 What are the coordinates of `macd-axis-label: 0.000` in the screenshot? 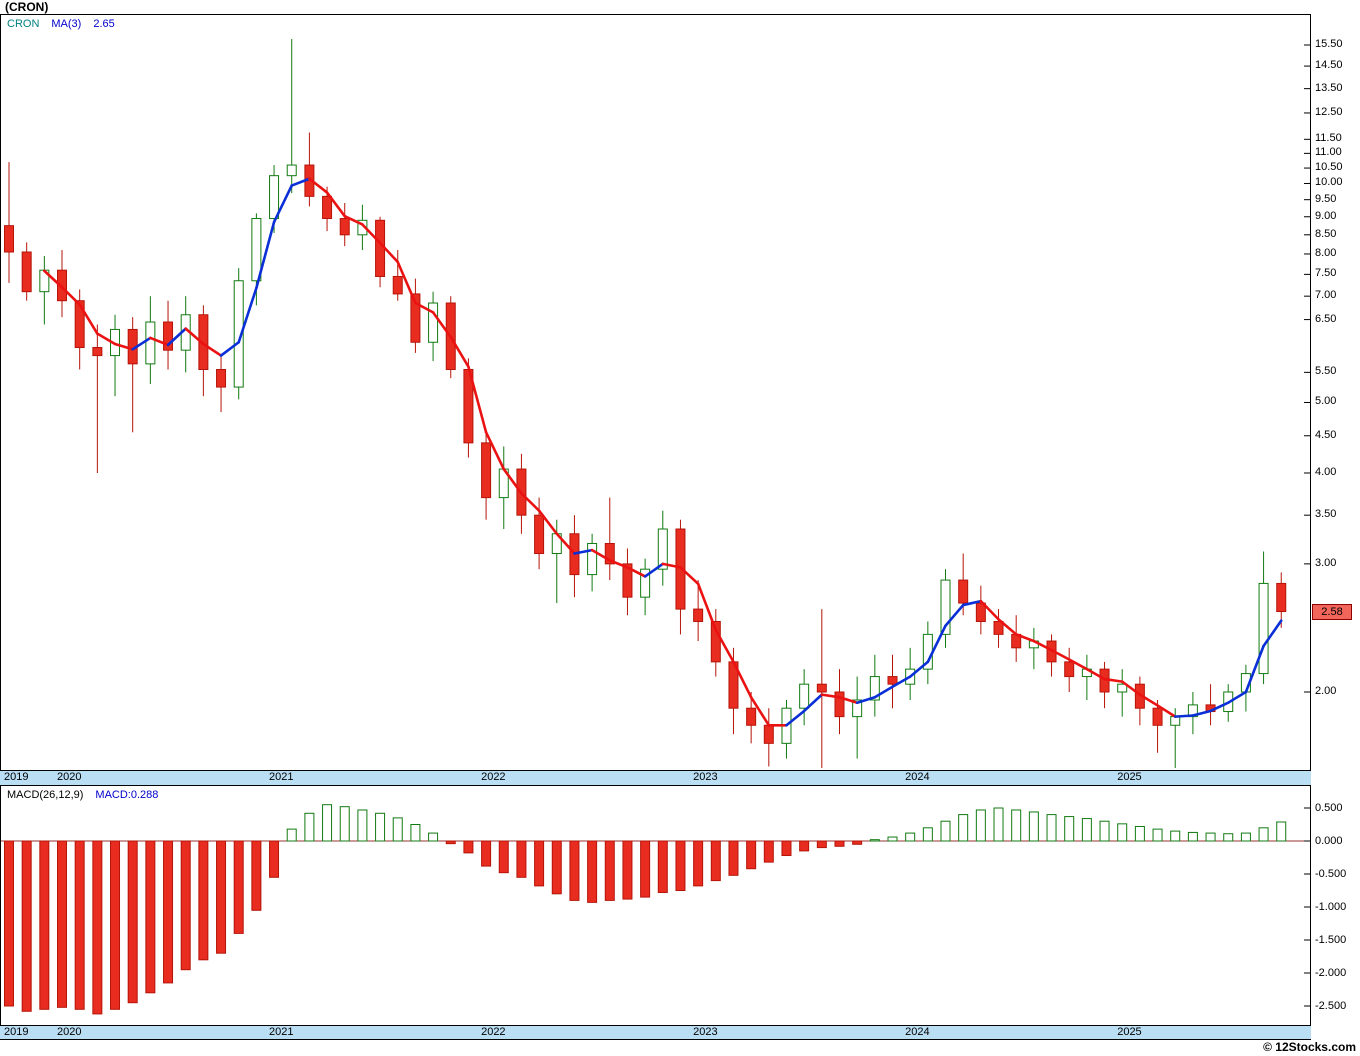 It's located at (1329, 841).